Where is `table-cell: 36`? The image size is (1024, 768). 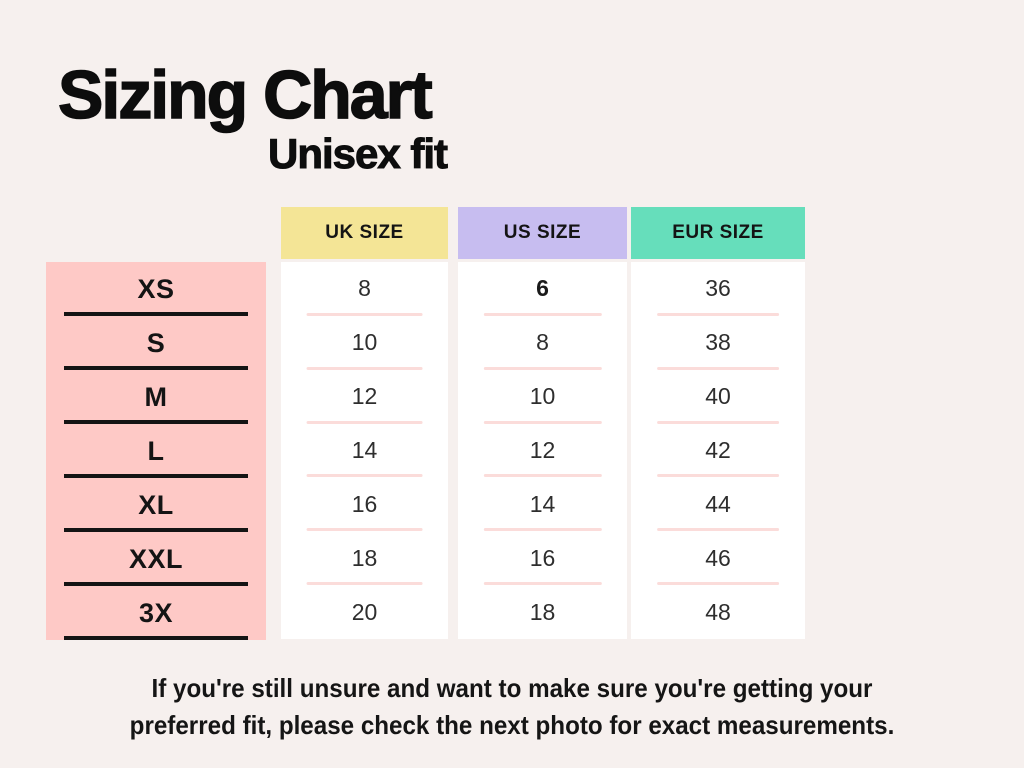 table-cell: 36 is located at coordinates (718, 289).